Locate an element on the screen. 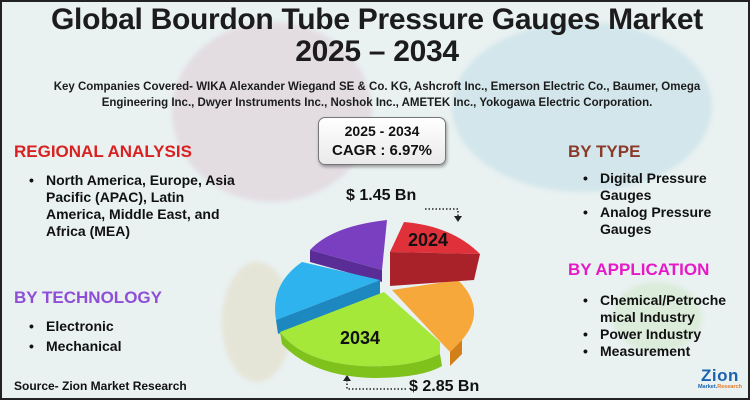 This screenshot has height=400, width=750. technology-item: Mechanical is located at coordinates (126, 346).